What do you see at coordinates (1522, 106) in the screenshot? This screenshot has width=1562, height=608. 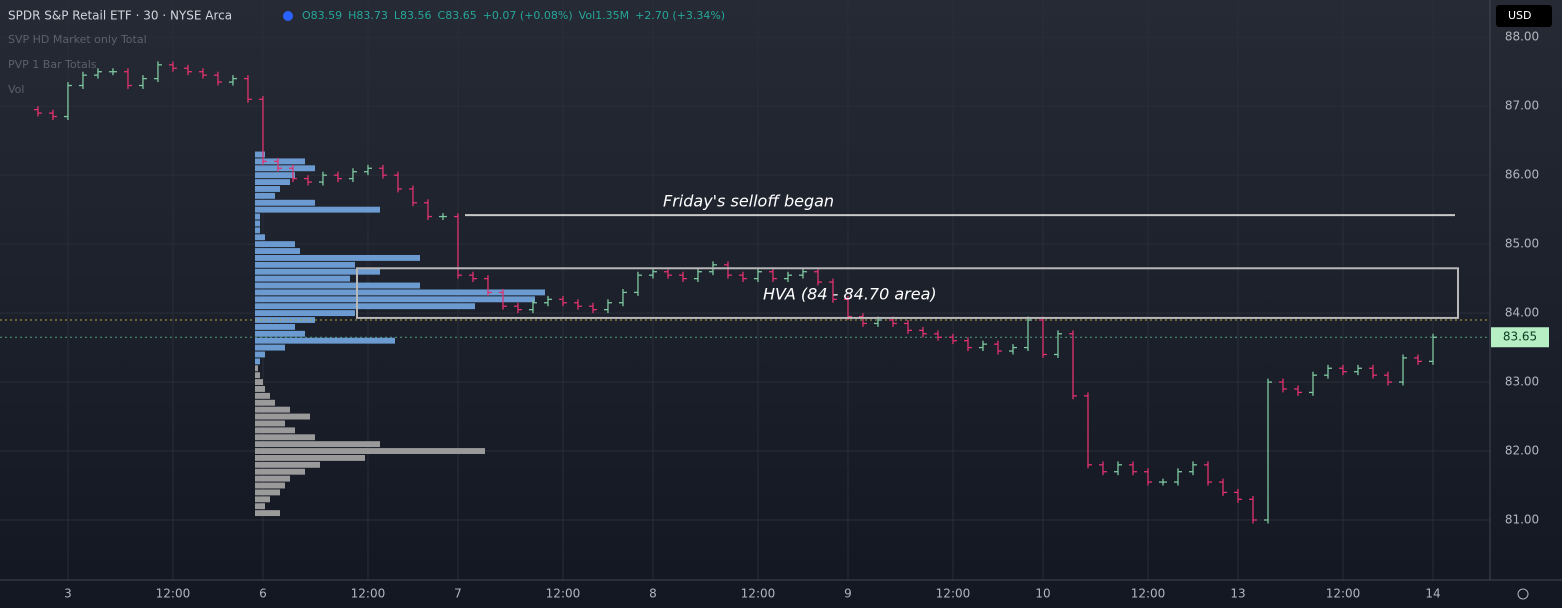 I see `y-tick-label: 87.00` at bounding box center [1522, 106].